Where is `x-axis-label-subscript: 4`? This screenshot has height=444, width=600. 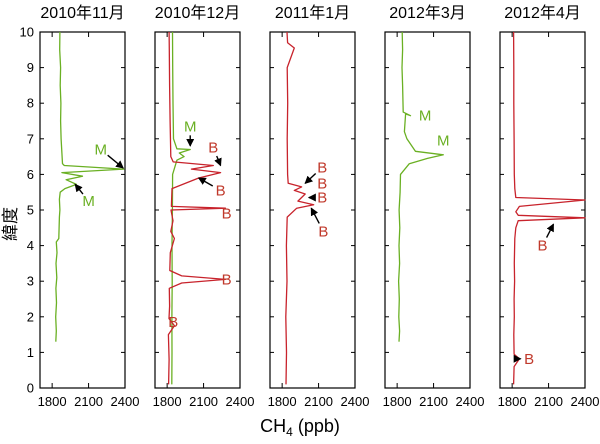
x-axis-label-subscript: 4 is located at coordinates (289, 432).